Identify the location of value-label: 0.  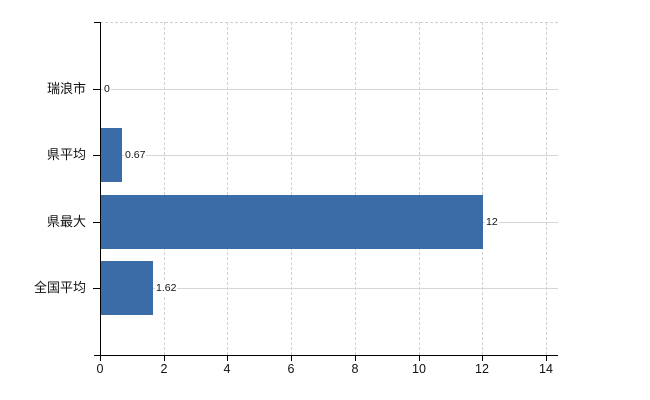
(107, 89).